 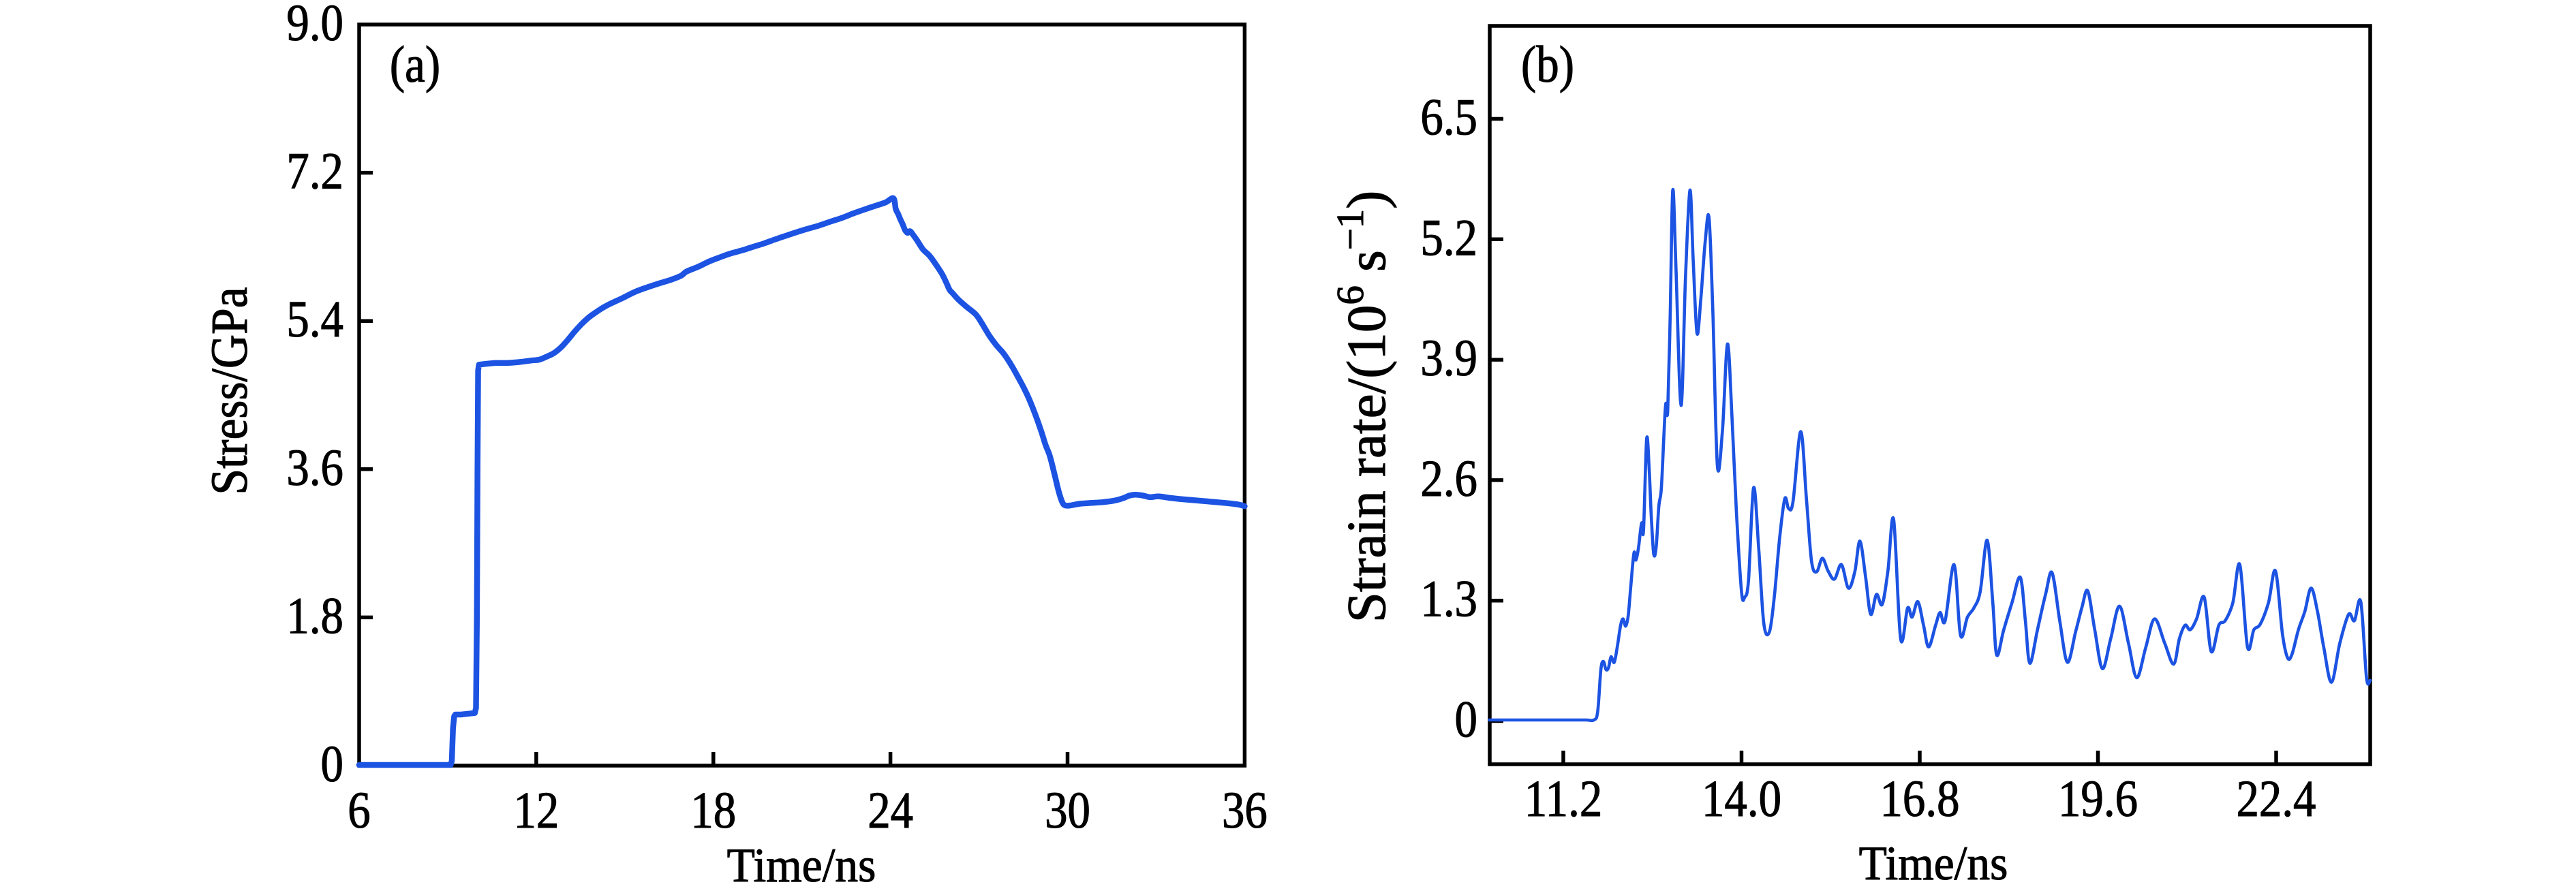 I want to click on svg-text: 36, so click(x=1245, y=810).